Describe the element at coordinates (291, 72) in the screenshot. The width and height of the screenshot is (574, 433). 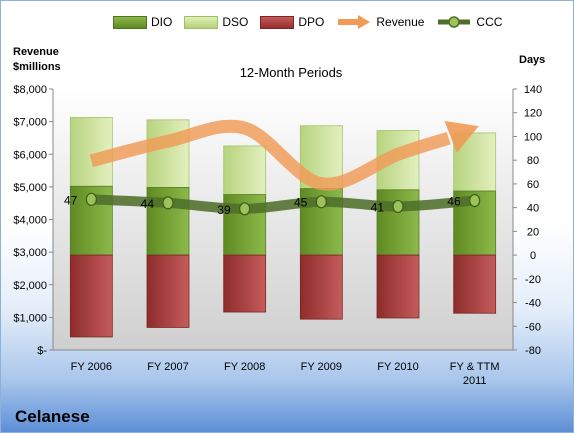
I see `chart-title: 12-Month Periods` at that location.